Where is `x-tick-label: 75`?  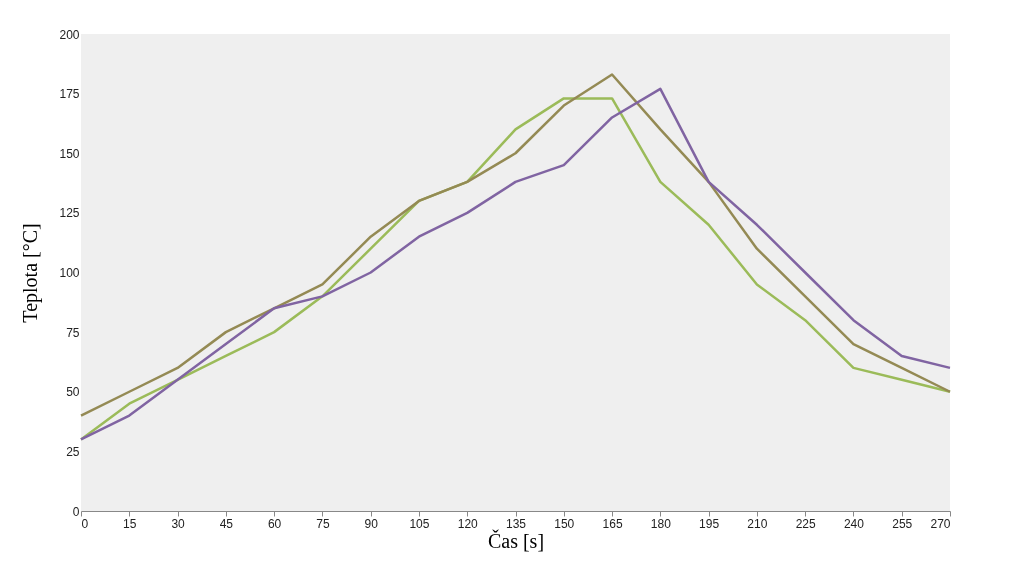
x-tick-label: 75 is located at coordinates (323, 523).